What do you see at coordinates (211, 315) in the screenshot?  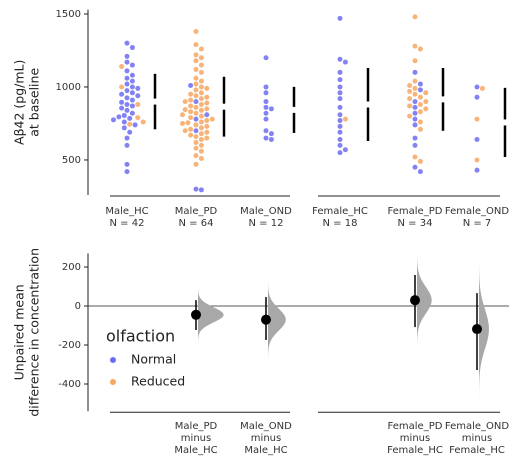 I see `bootstrap-distribution` at bounding box center [211, 315].